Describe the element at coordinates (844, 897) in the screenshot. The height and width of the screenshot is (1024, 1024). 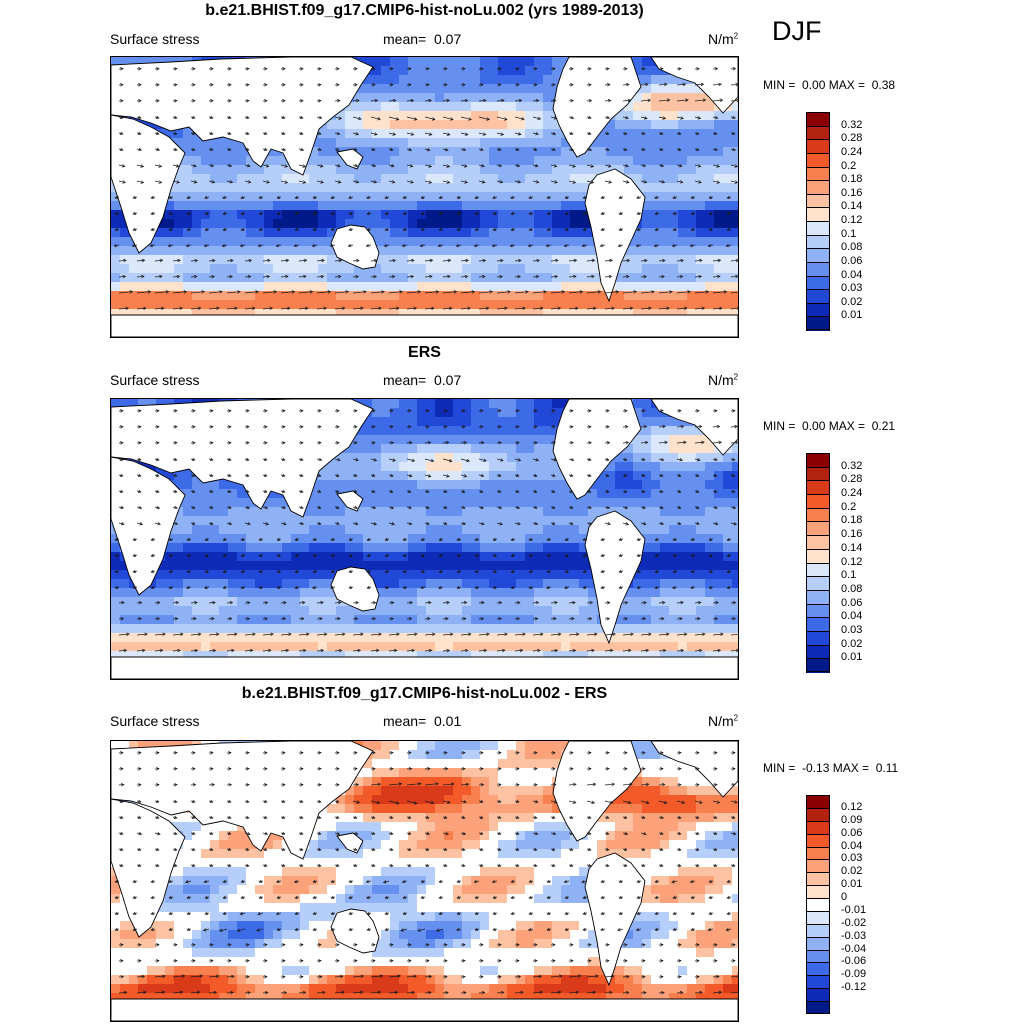
I see `colorbar-tick-label: 0` at that location.